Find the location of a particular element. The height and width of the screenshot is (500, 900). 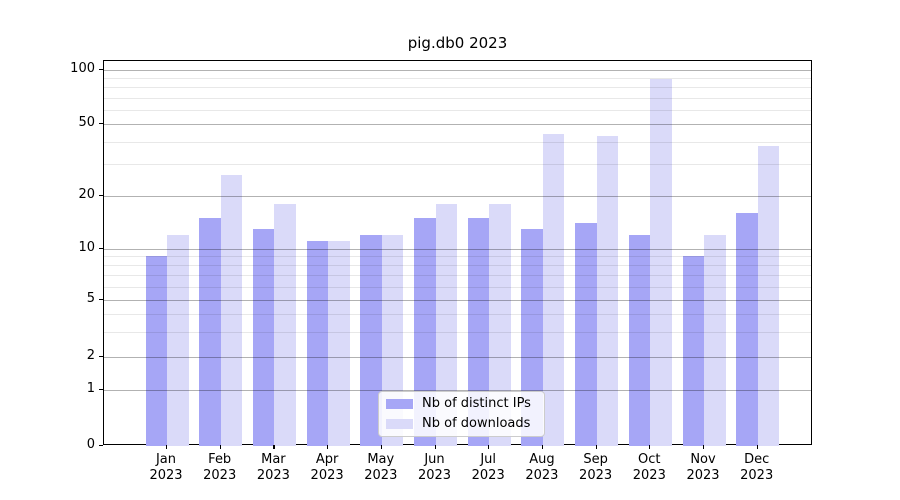

x-tick-label-oct: Oct 2023 is located at coordinates (649, 468).